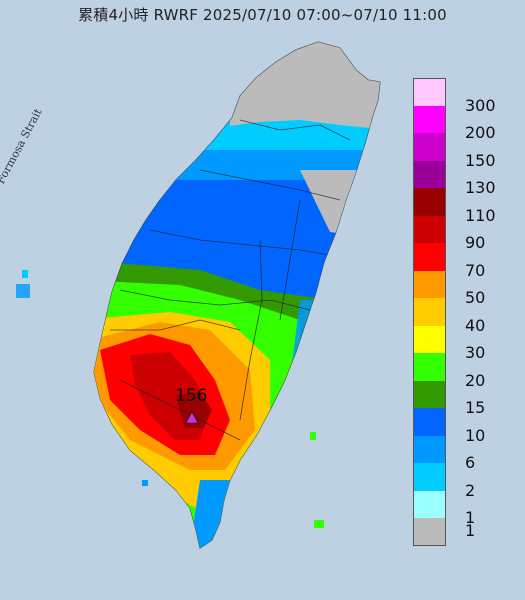  Describe the element at coordinates (475, 270) in the screenshot. I see `legend-label: 70` at that location.